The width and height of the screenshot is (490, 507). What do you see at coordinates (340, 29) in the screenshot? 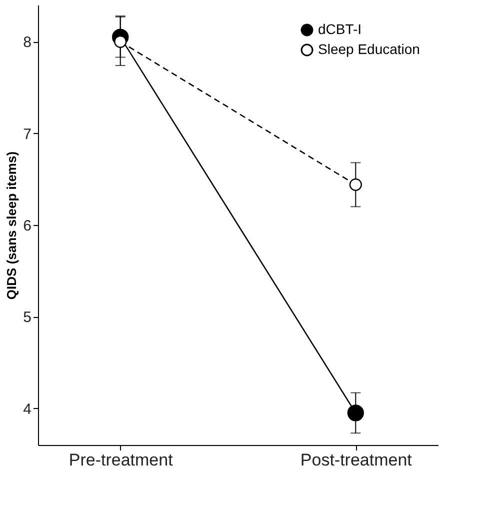
I see `legend-label: dCBT-I` at bounding box center [340, 29].